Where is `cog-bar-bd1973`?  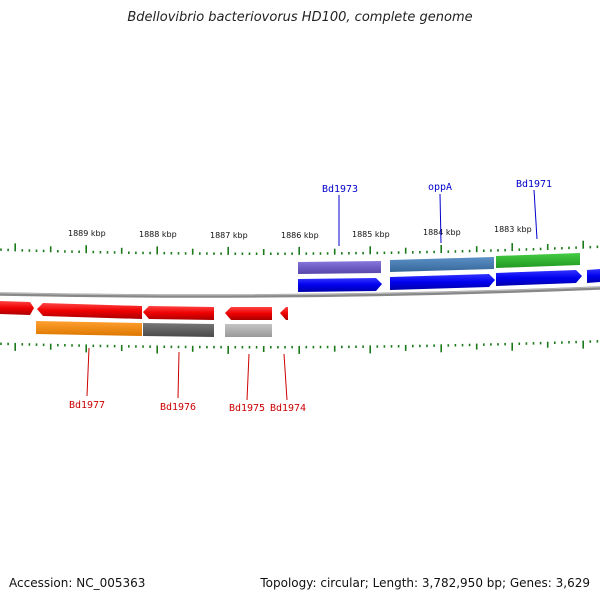 cog-bar-bd1973 is located at coordinates (339, 267).